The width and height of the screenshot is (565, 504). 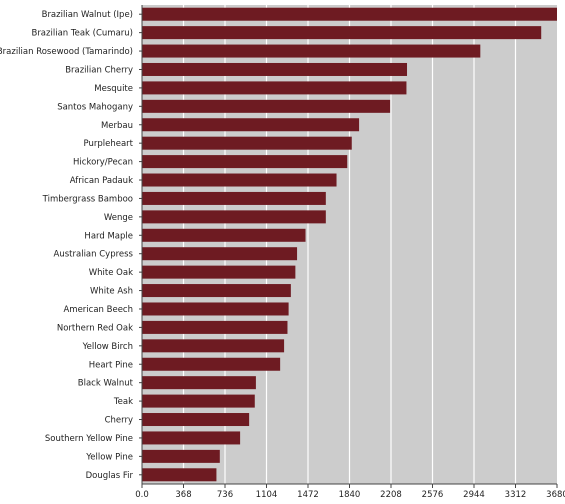 What do you see at coordinates (87, 199) in the screenshot?
I see `category-label: Timbergrass Bamboo` at bounding box center [87, 199].